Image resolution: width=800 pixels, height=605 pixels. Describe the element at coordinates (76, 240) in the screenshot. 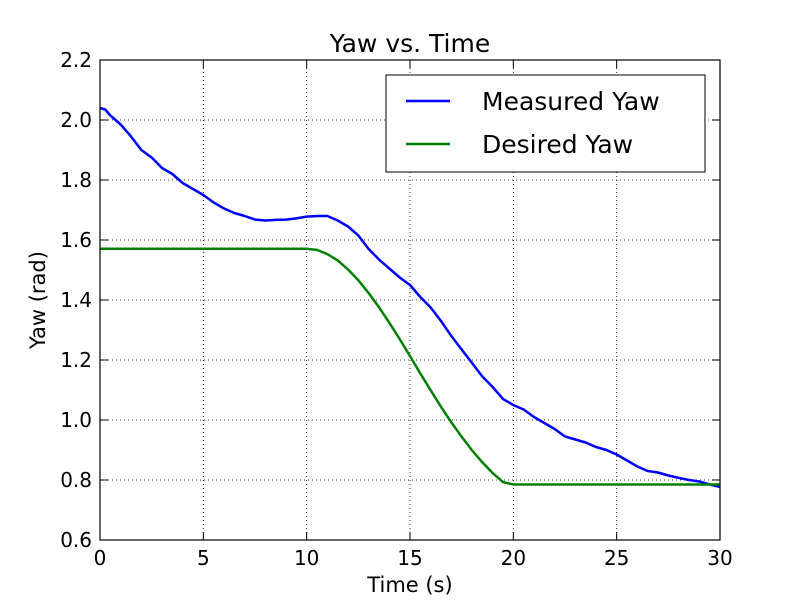

I see `y-tick-label: 1.6` at that location.